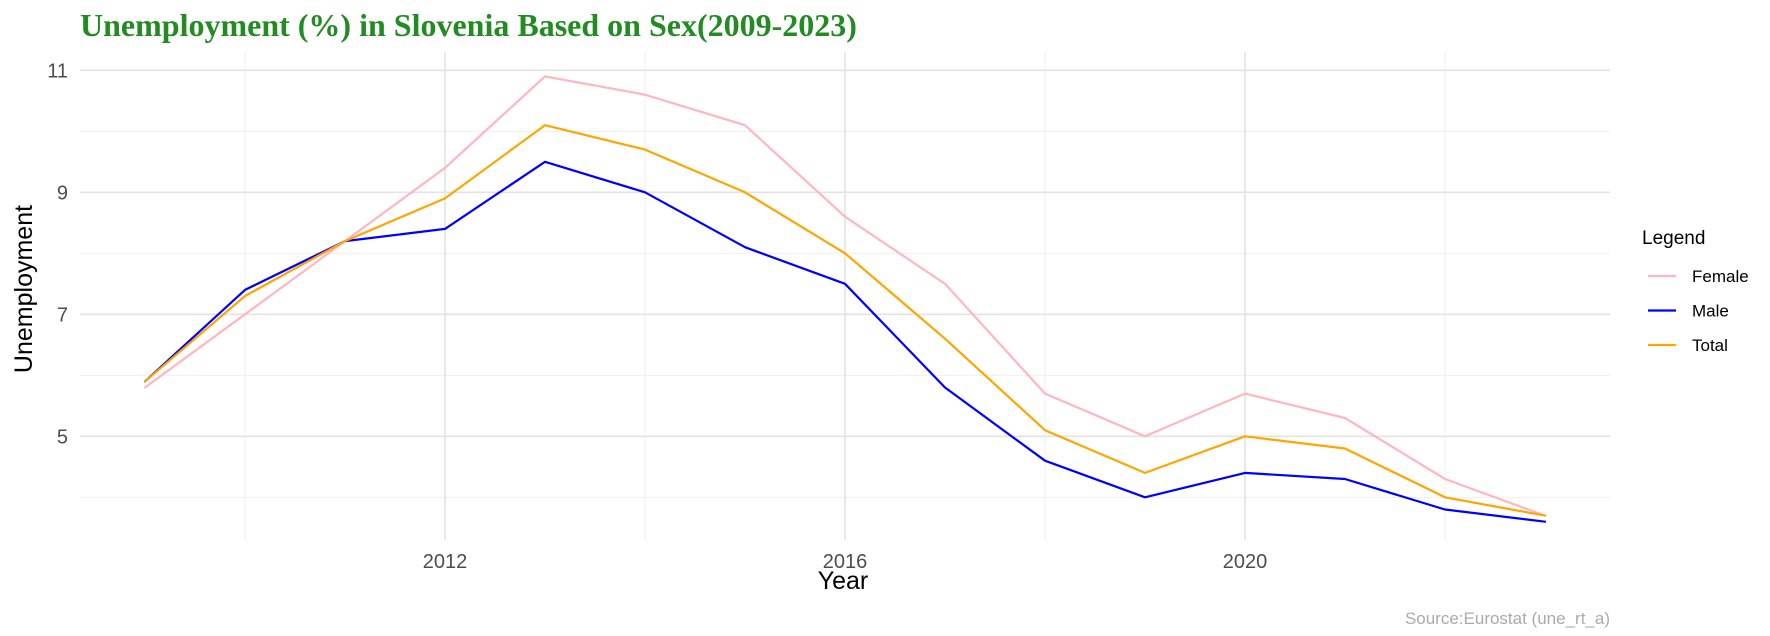  I want to click on x-axis-title: Year, so click(843, 581).